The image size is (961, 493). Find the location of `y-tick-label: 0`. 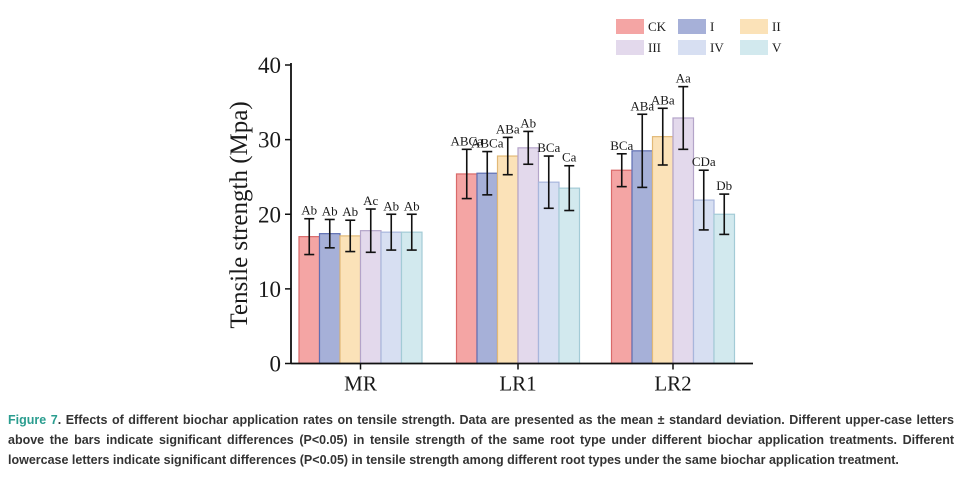

y-tick-label: 0 is located at coordinates (276, 364).